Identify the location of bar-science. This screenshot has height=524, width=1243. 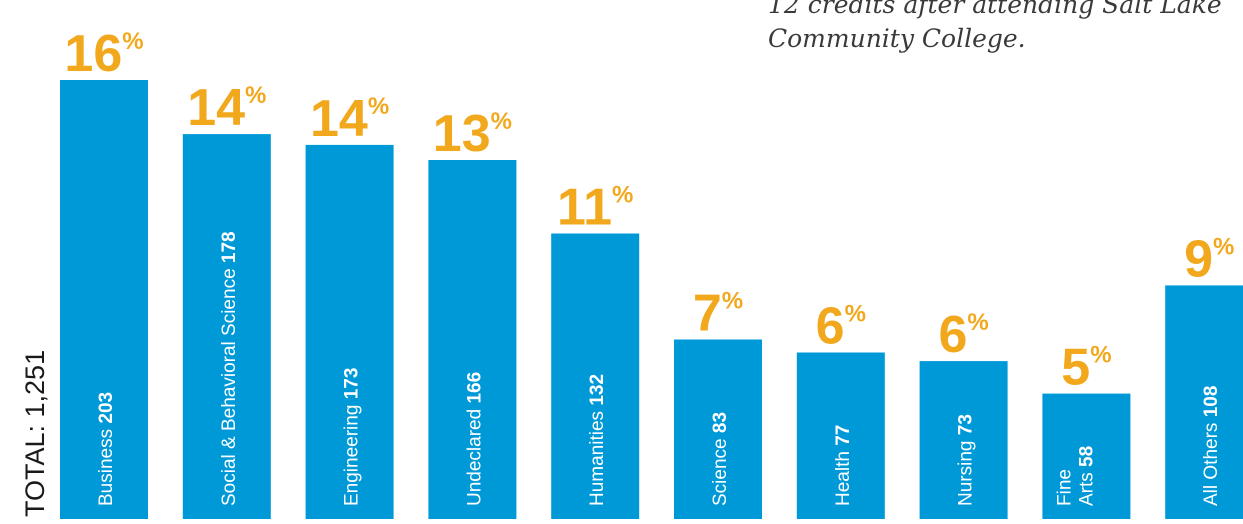
(718, 429).